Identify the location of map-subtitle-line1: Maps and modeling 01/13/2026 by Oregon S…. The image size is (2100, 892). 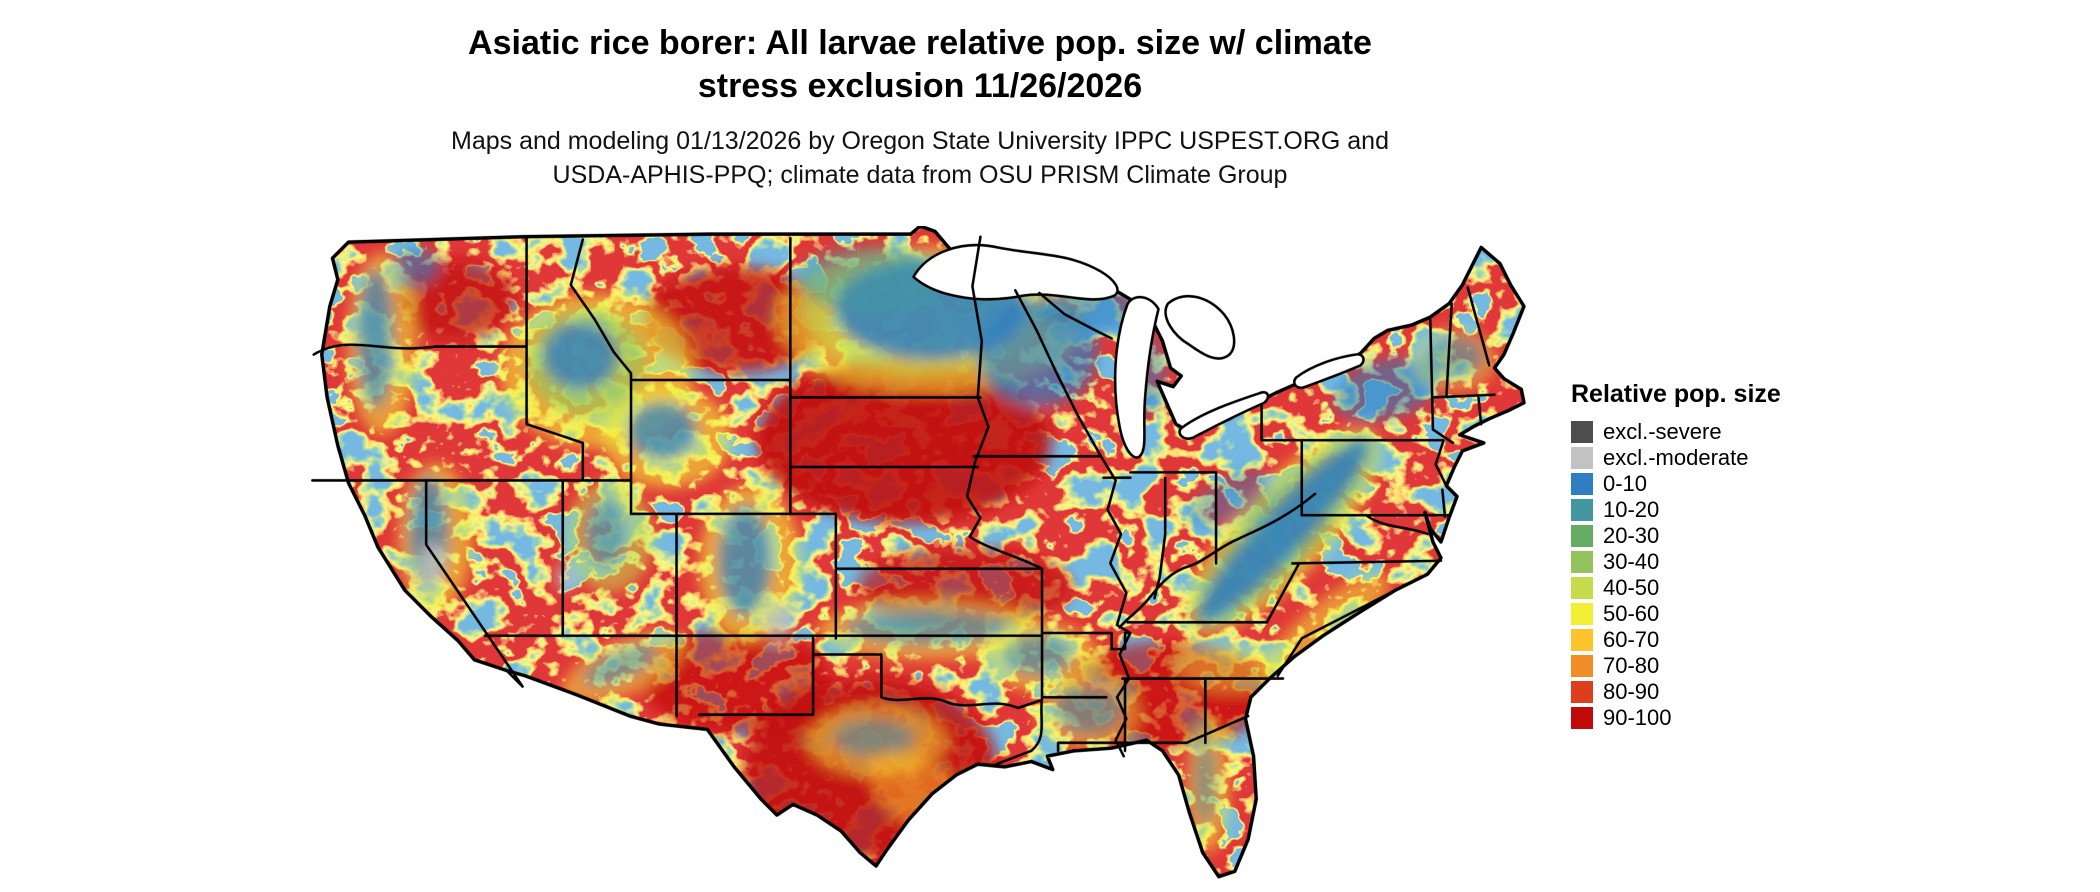
(920, 141).